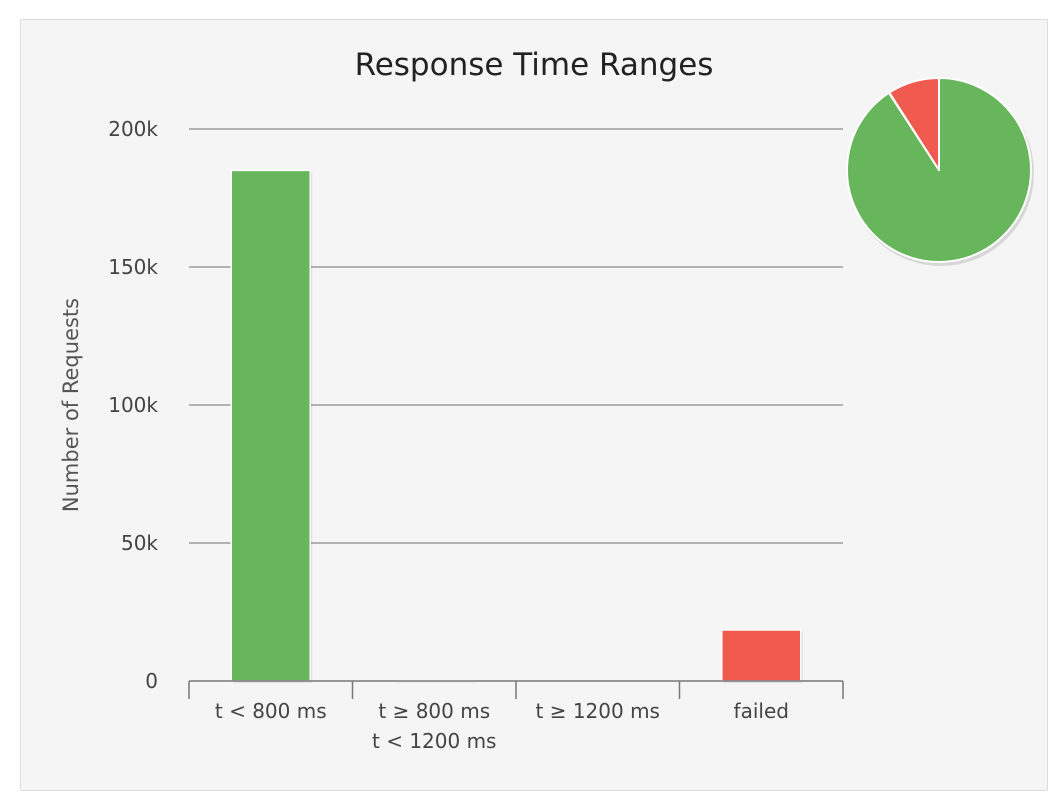  What do you see at coordinates (71, 405) in the screenshot?
I see `y-axis-title: Number of Requests` at bounding box center [71, 405].